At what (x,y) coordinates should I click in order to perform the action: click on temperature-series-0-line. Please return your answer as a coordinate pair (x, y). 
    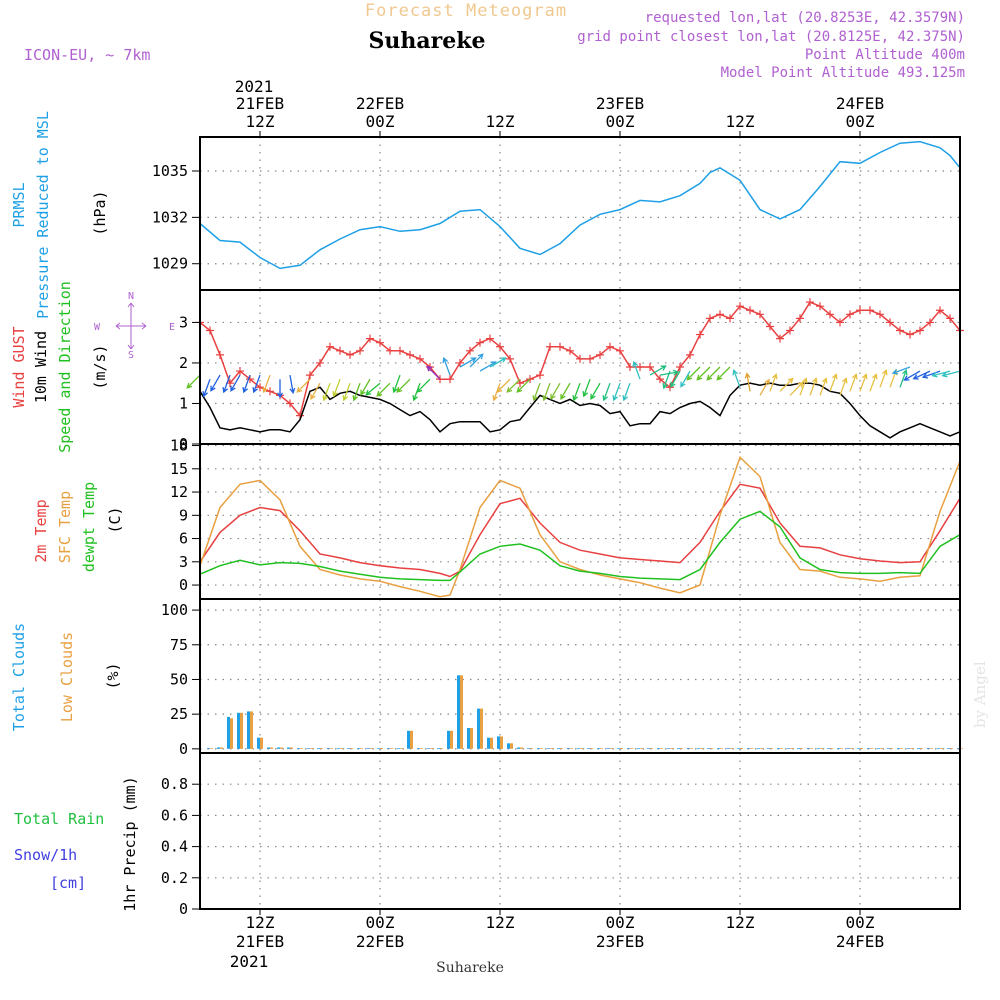
    Looking at the image, I should click on (580, 530).